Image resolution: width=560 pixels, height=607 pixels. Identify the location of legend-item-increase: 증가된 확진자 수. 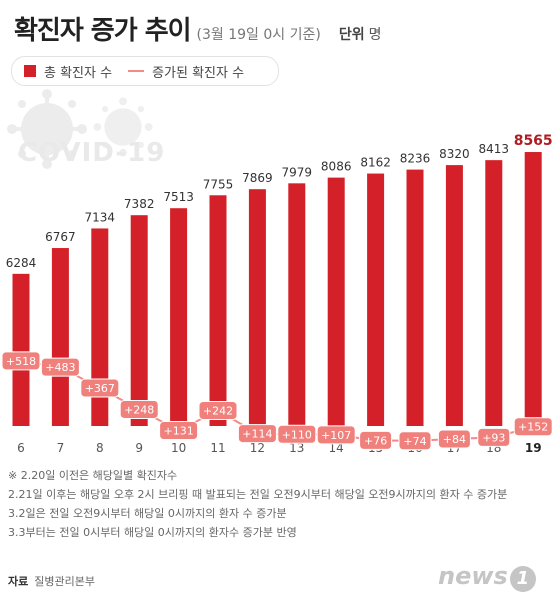
(186, 71).